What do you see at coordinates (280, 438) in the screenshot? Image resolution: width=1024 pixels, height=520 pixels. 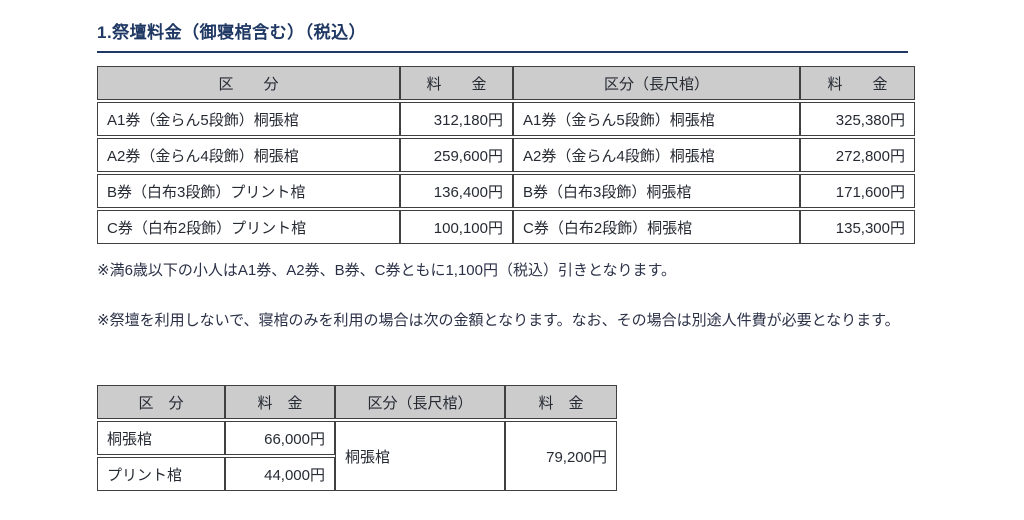 I see `price-cell: 66,000円` at bounding box center [280, 438].